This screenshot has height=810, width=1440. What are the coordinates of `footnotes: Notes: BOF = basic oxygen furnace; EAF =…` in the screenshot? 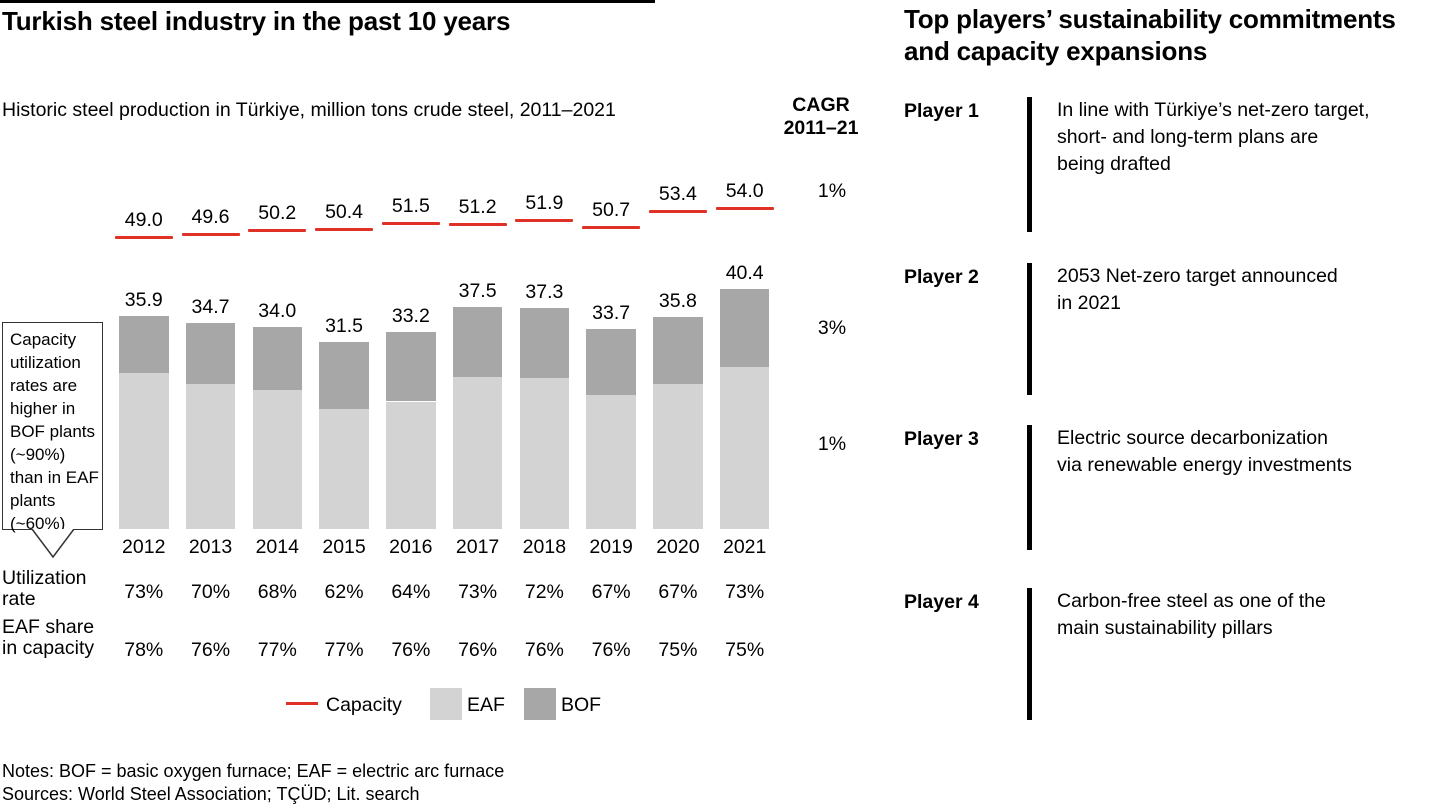 It's located at (253, 783).